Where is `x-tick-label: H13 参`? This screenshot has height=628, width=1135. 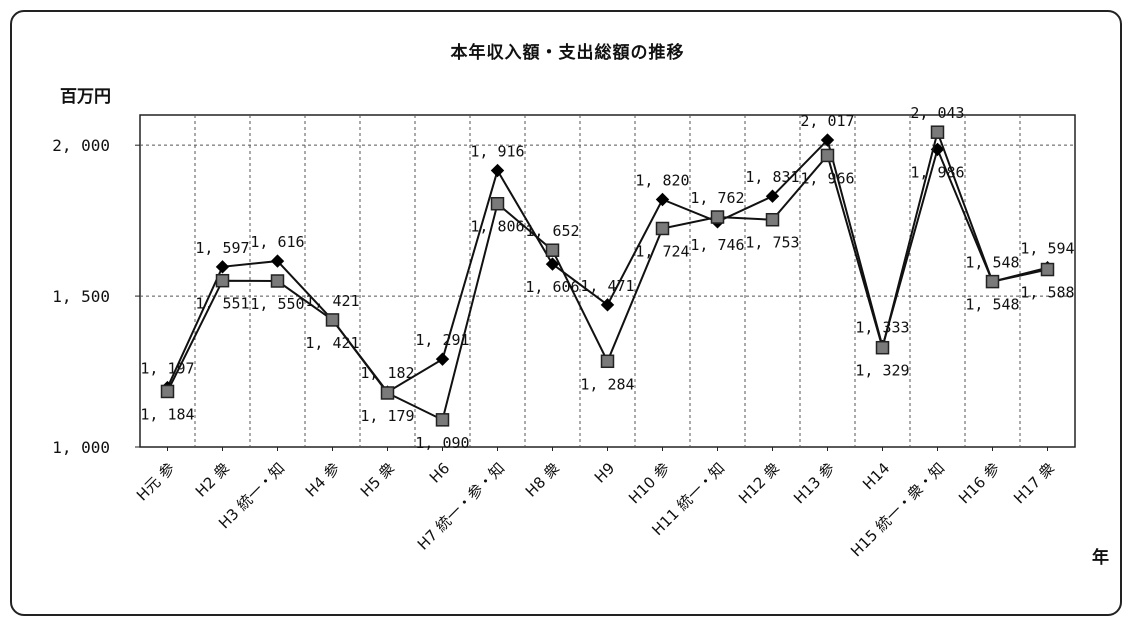
x-tick-label: H13 参 is located at coordinates (814, 483).